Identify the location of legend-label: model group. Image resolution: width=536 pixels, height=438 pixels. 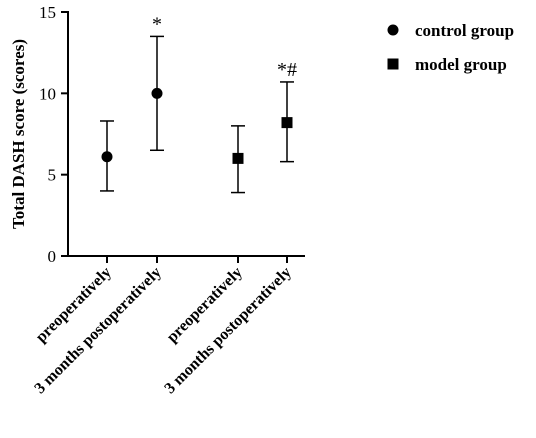
(461, 64).